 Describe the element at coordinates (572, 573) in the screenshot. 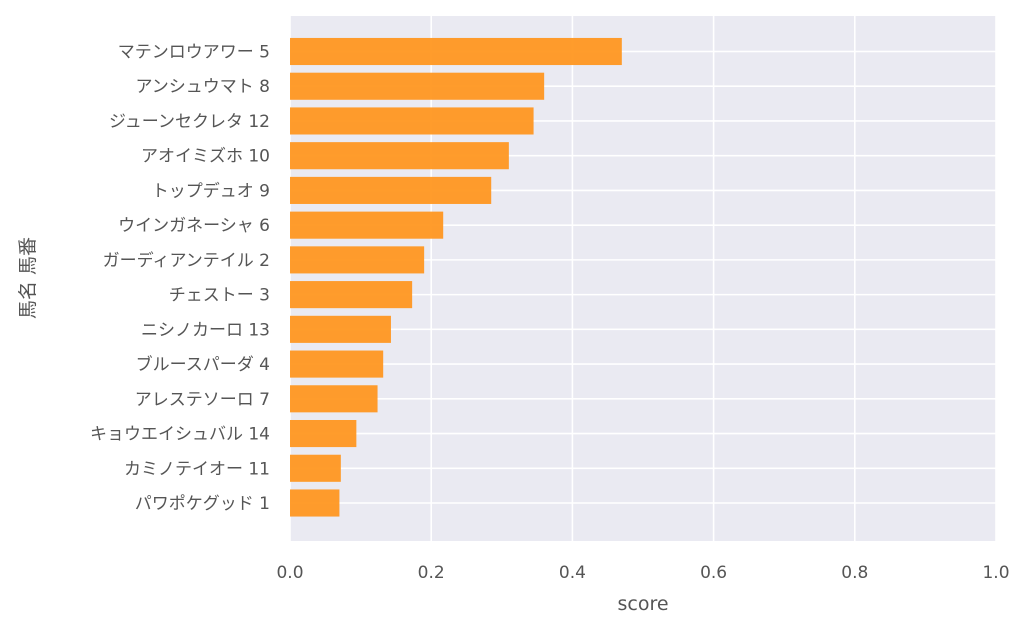

I see `x-tick-label: 0.4` at that location.